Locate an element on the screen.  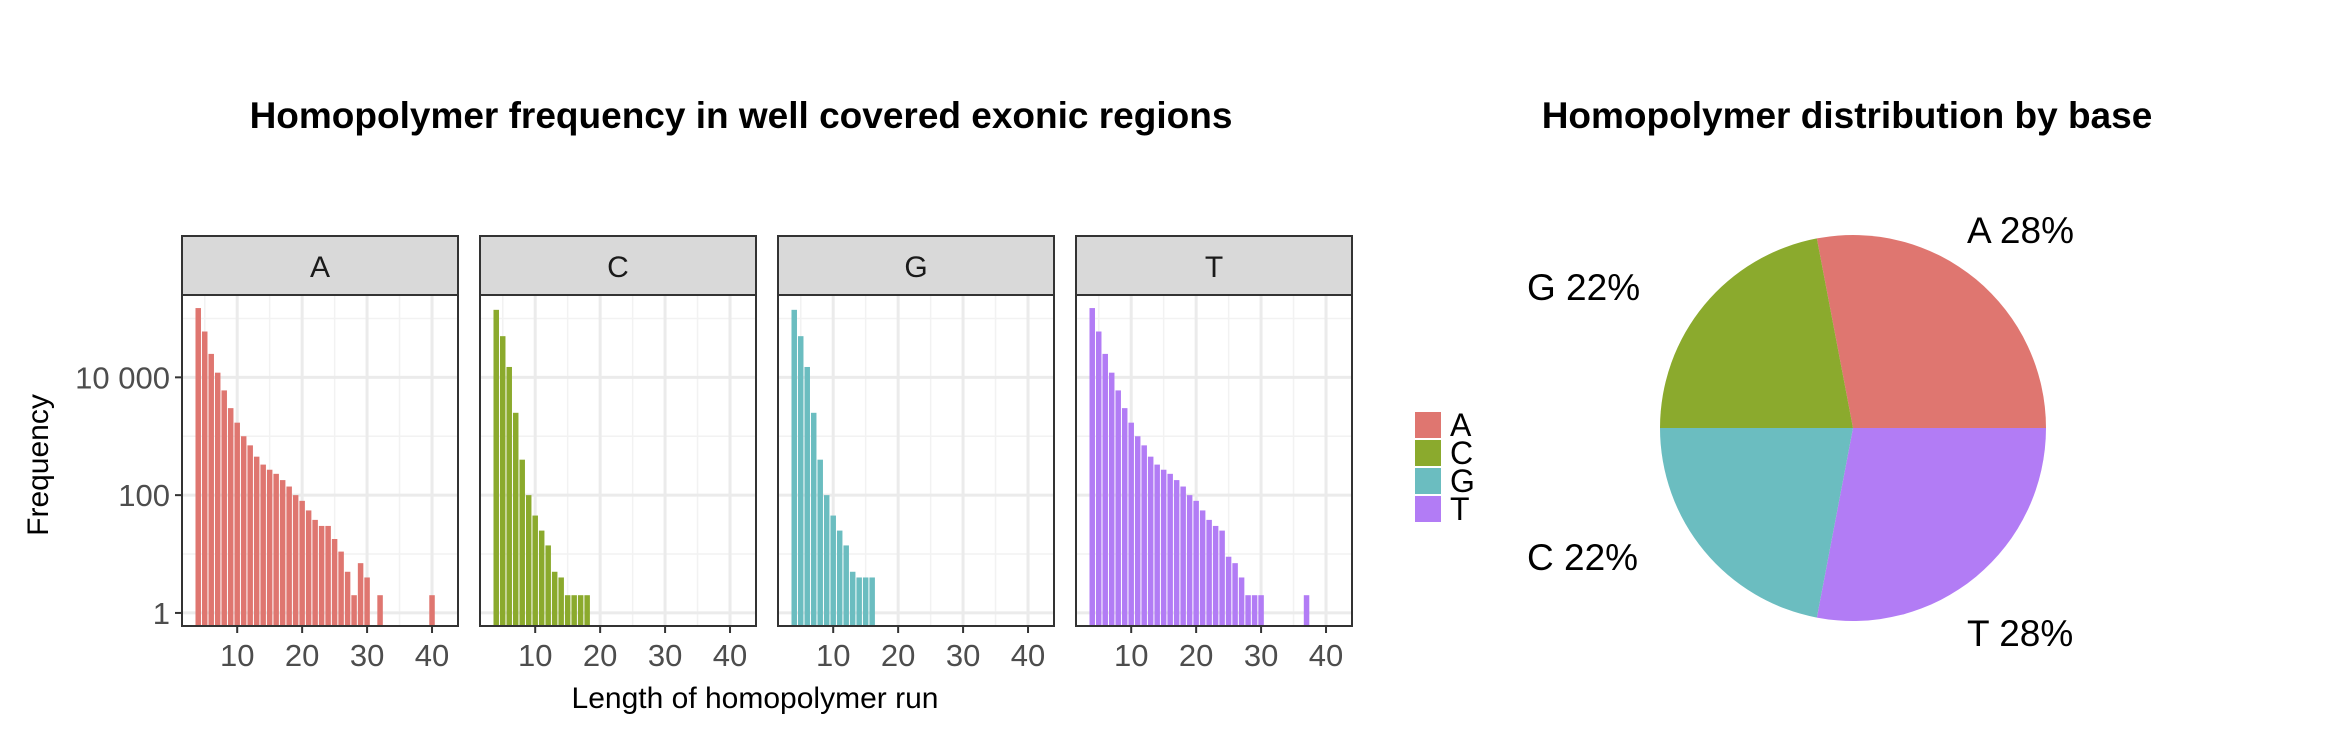
pie-chart: A 28% T 28% C 22% G 22% is located at coordinates (1800, 432).